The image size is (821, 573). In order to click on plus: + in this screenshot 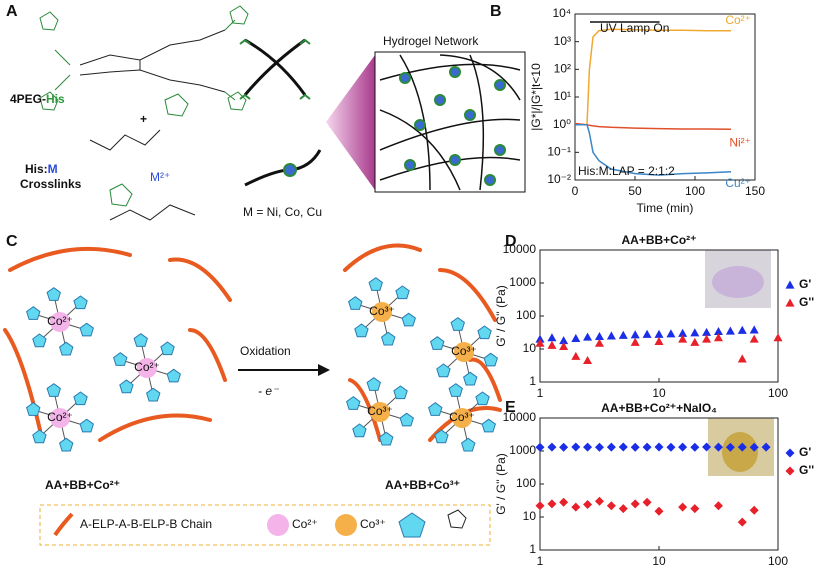, I will do `click(143, 119)`.